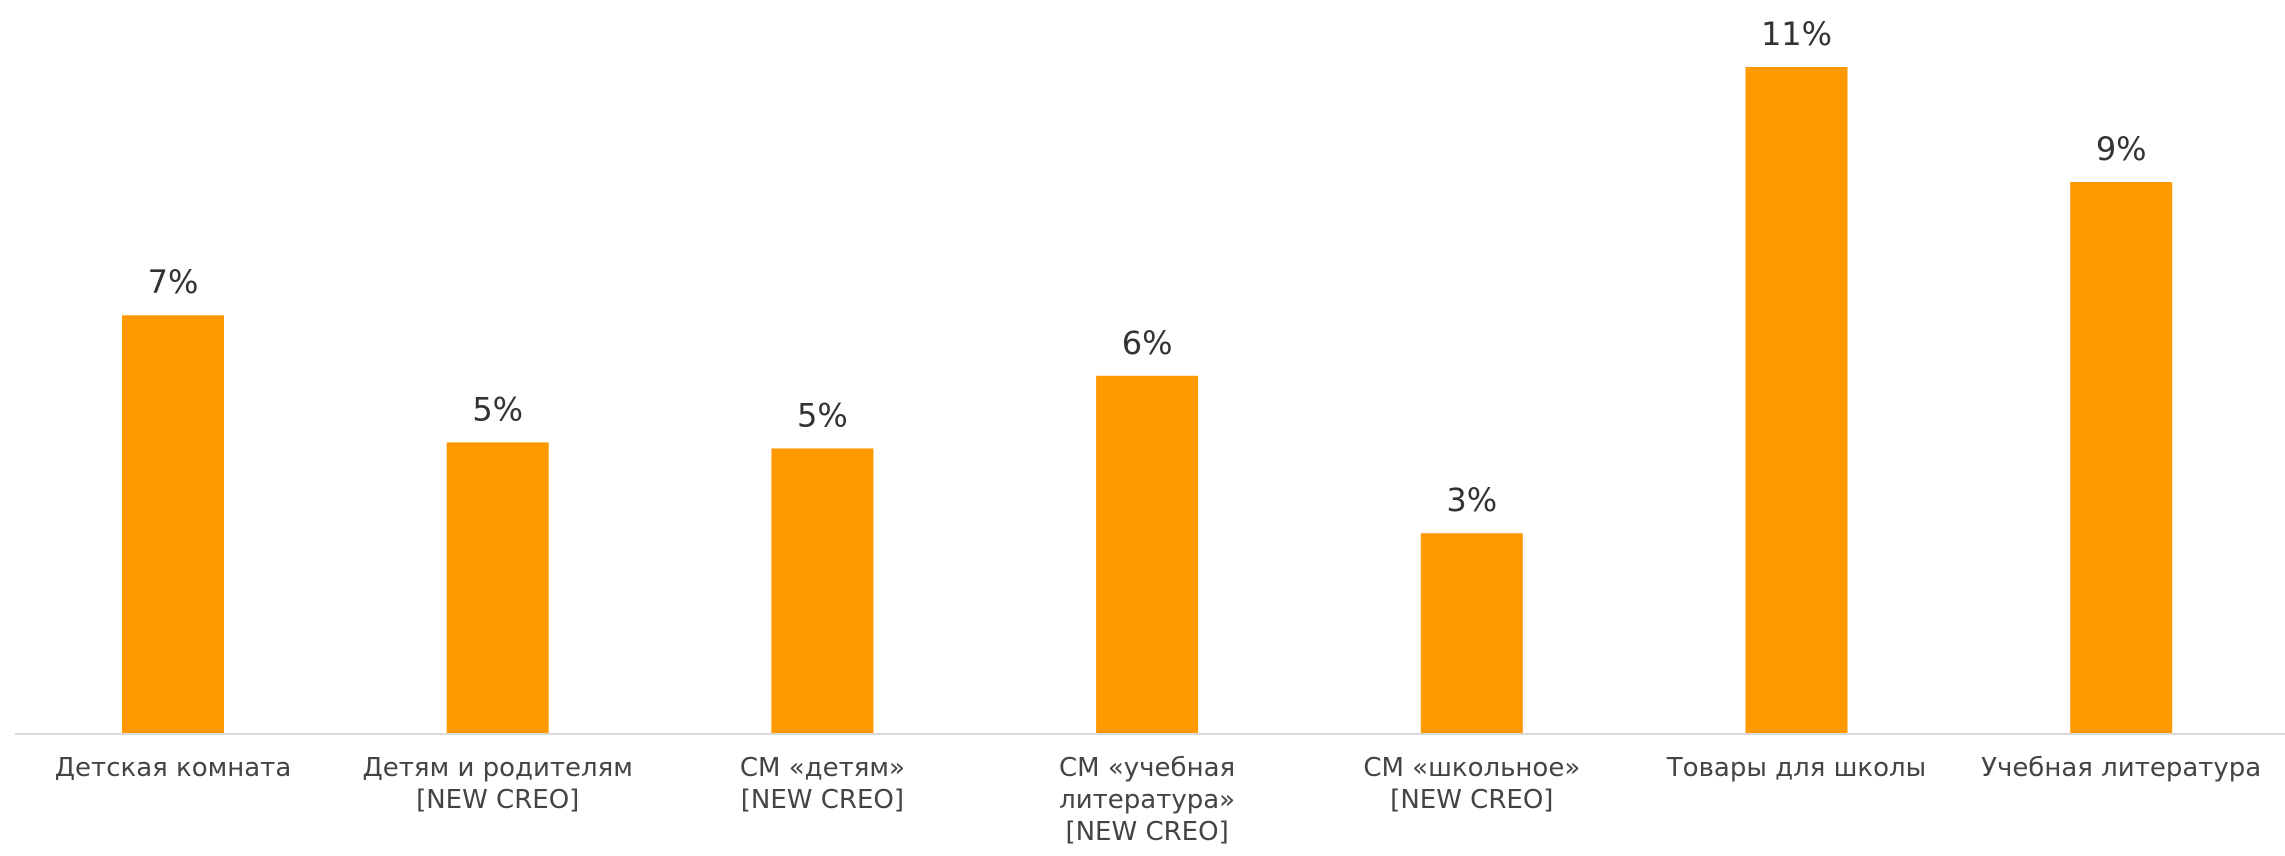  I want to click on data-label: 9%, so click(2121, 149).